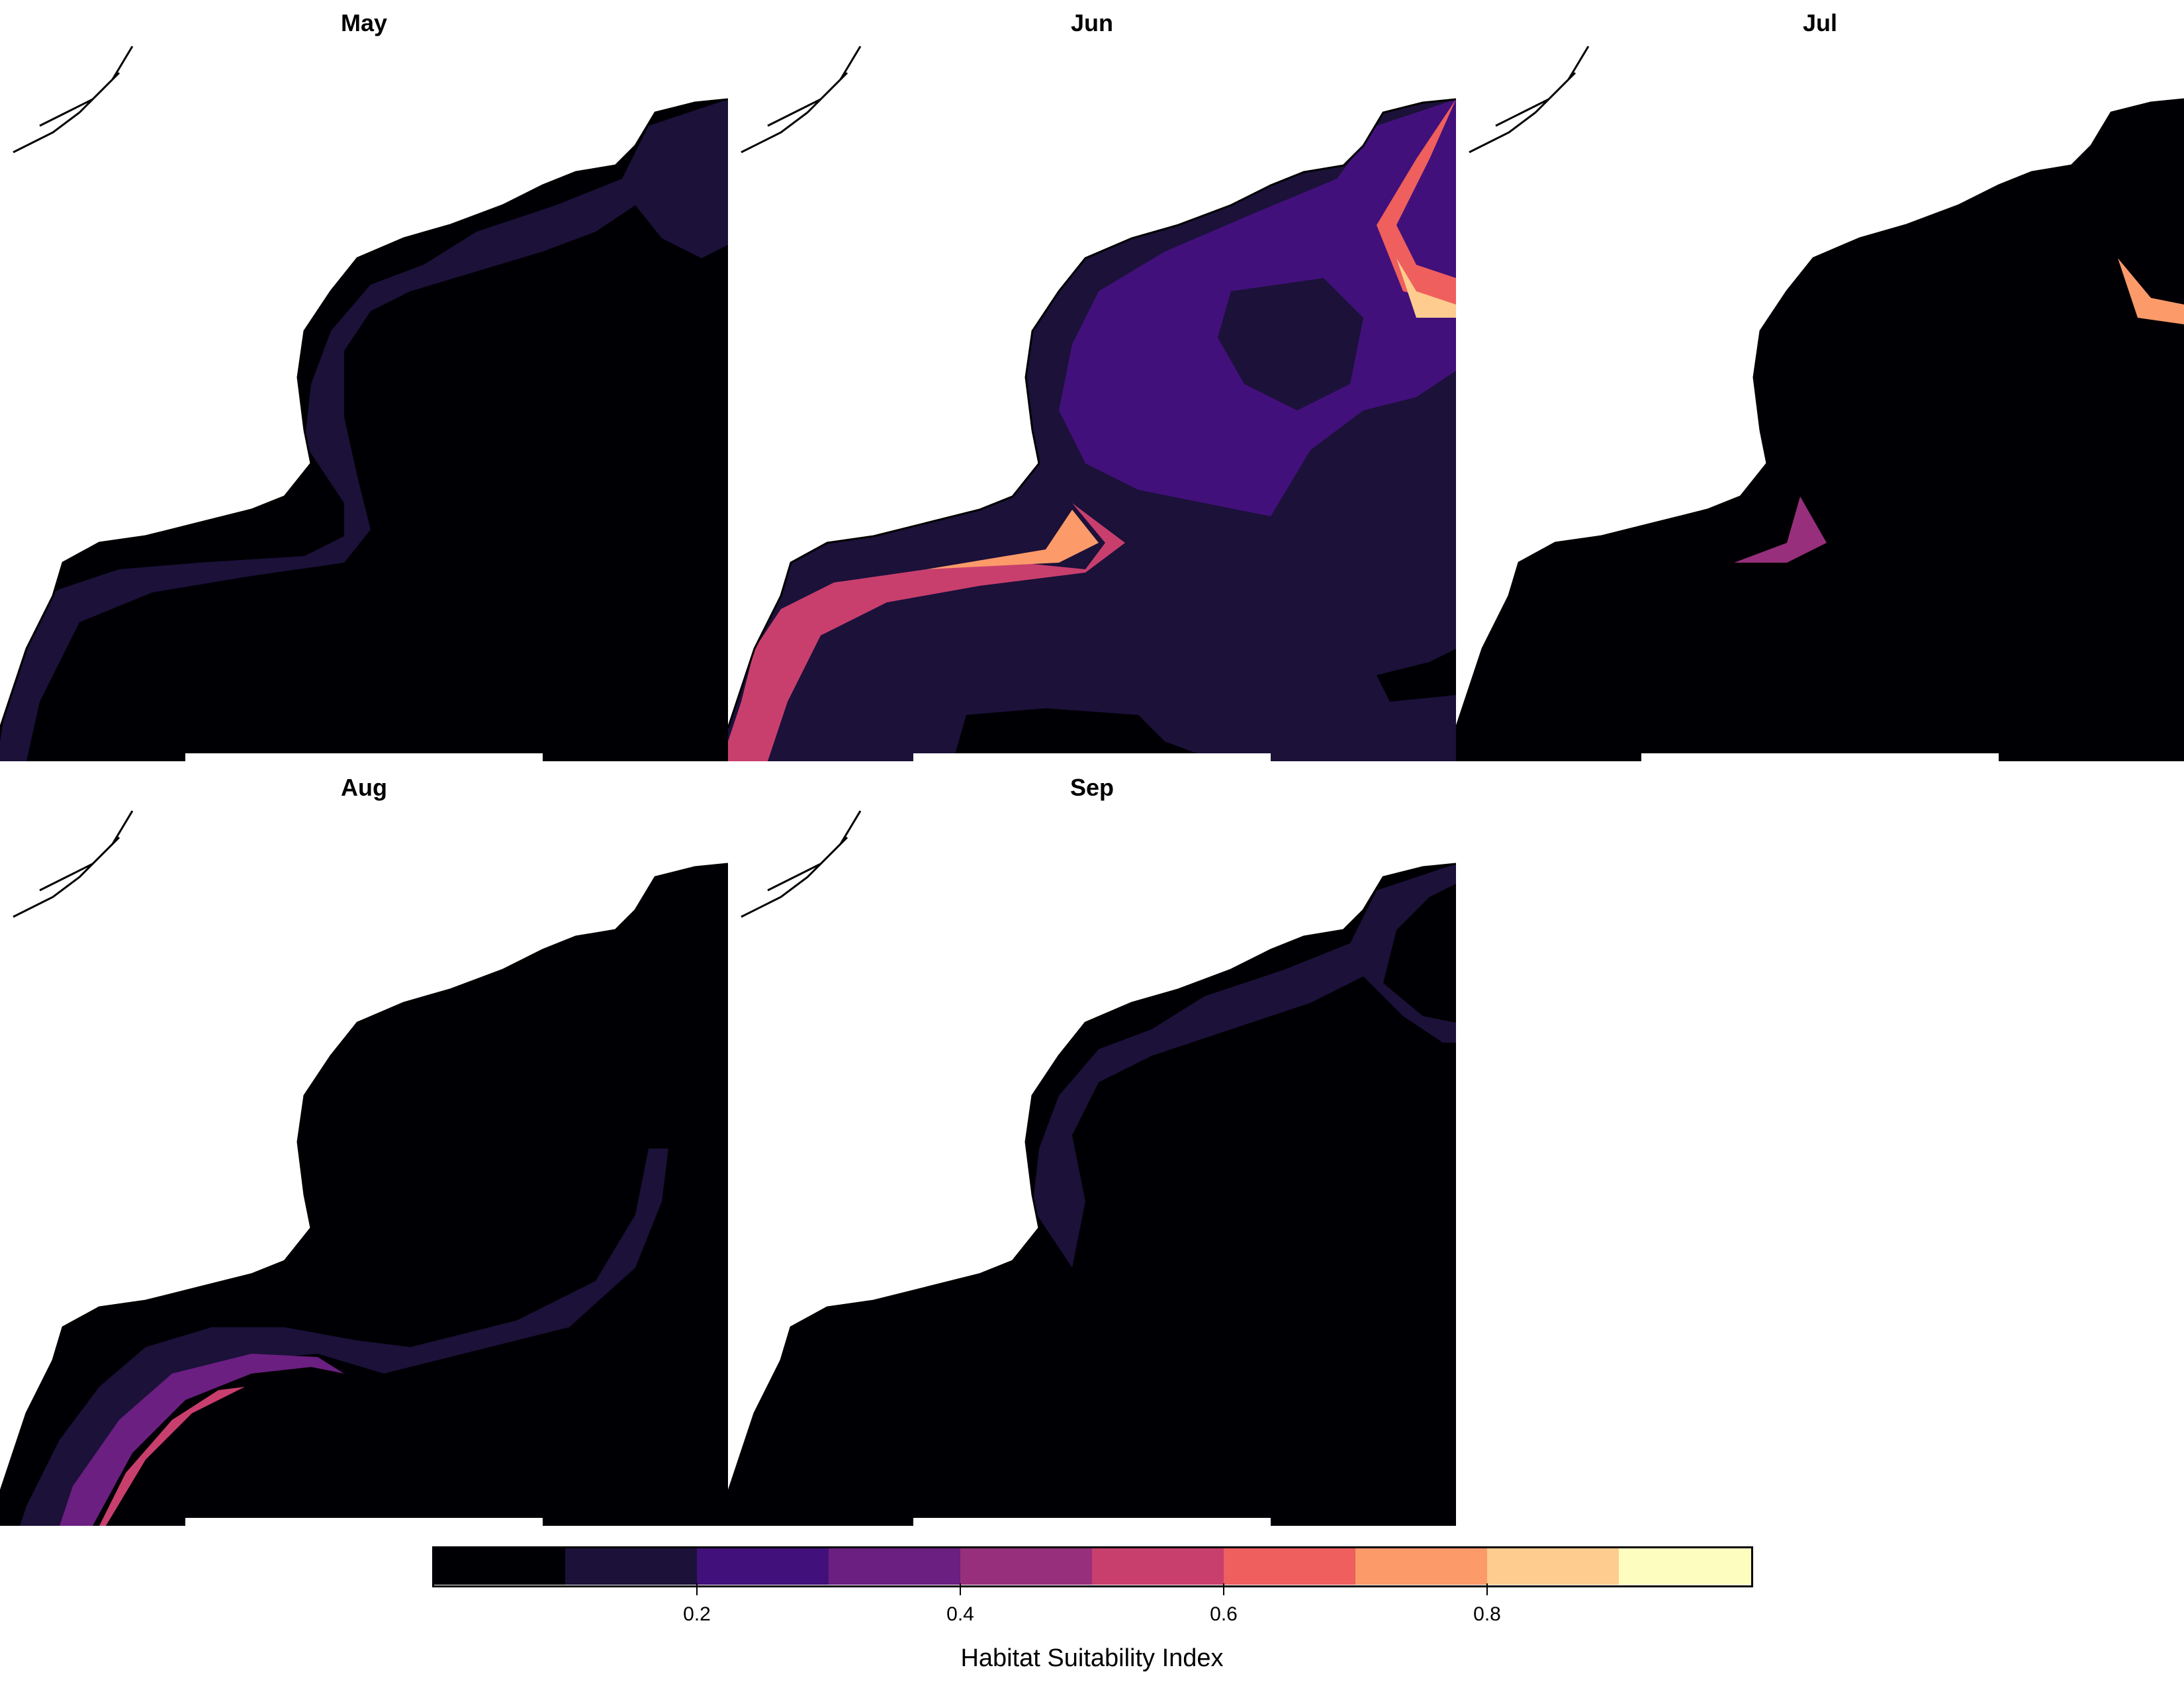 The image size is (2184, 1688). Describe the element at coordinates (1416, 675) in the screenshot. I see `deep-water-east` at that location.